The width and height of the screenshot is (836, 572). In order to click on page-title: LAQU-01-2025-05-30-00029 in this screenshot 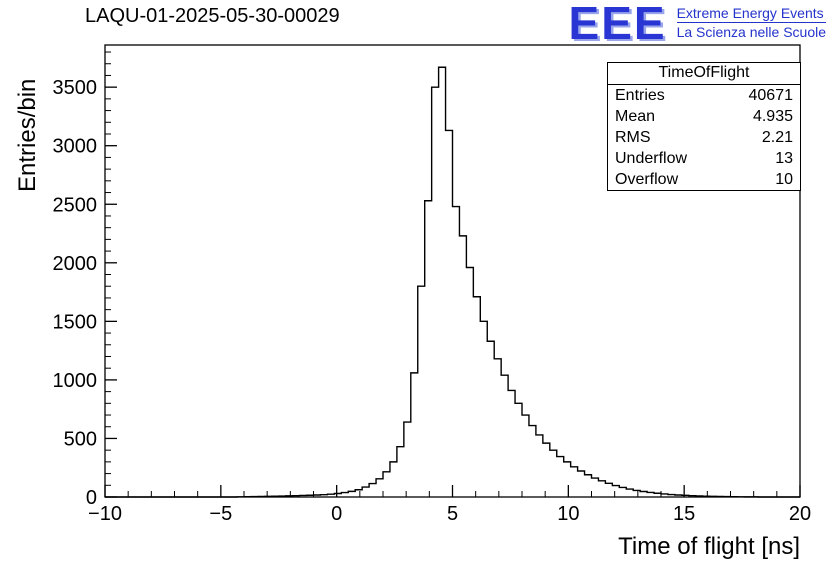, I will do `click(212, 16)`.